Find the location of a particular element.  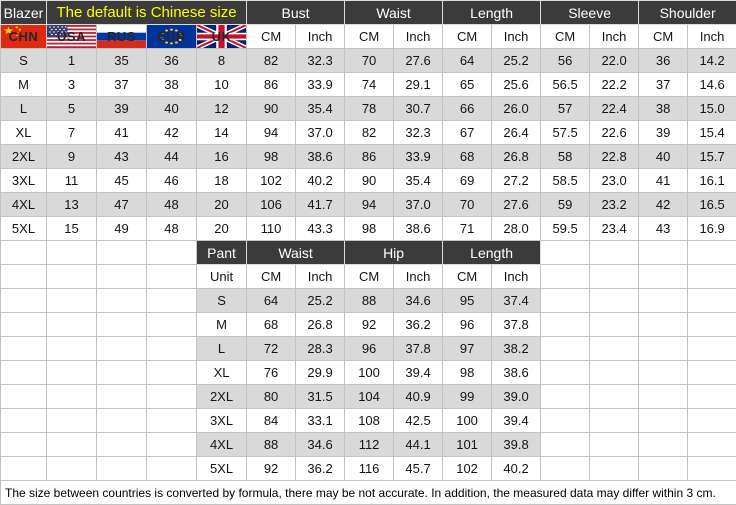

measure-value-cell: 94 is located at coordinates (369, 204).